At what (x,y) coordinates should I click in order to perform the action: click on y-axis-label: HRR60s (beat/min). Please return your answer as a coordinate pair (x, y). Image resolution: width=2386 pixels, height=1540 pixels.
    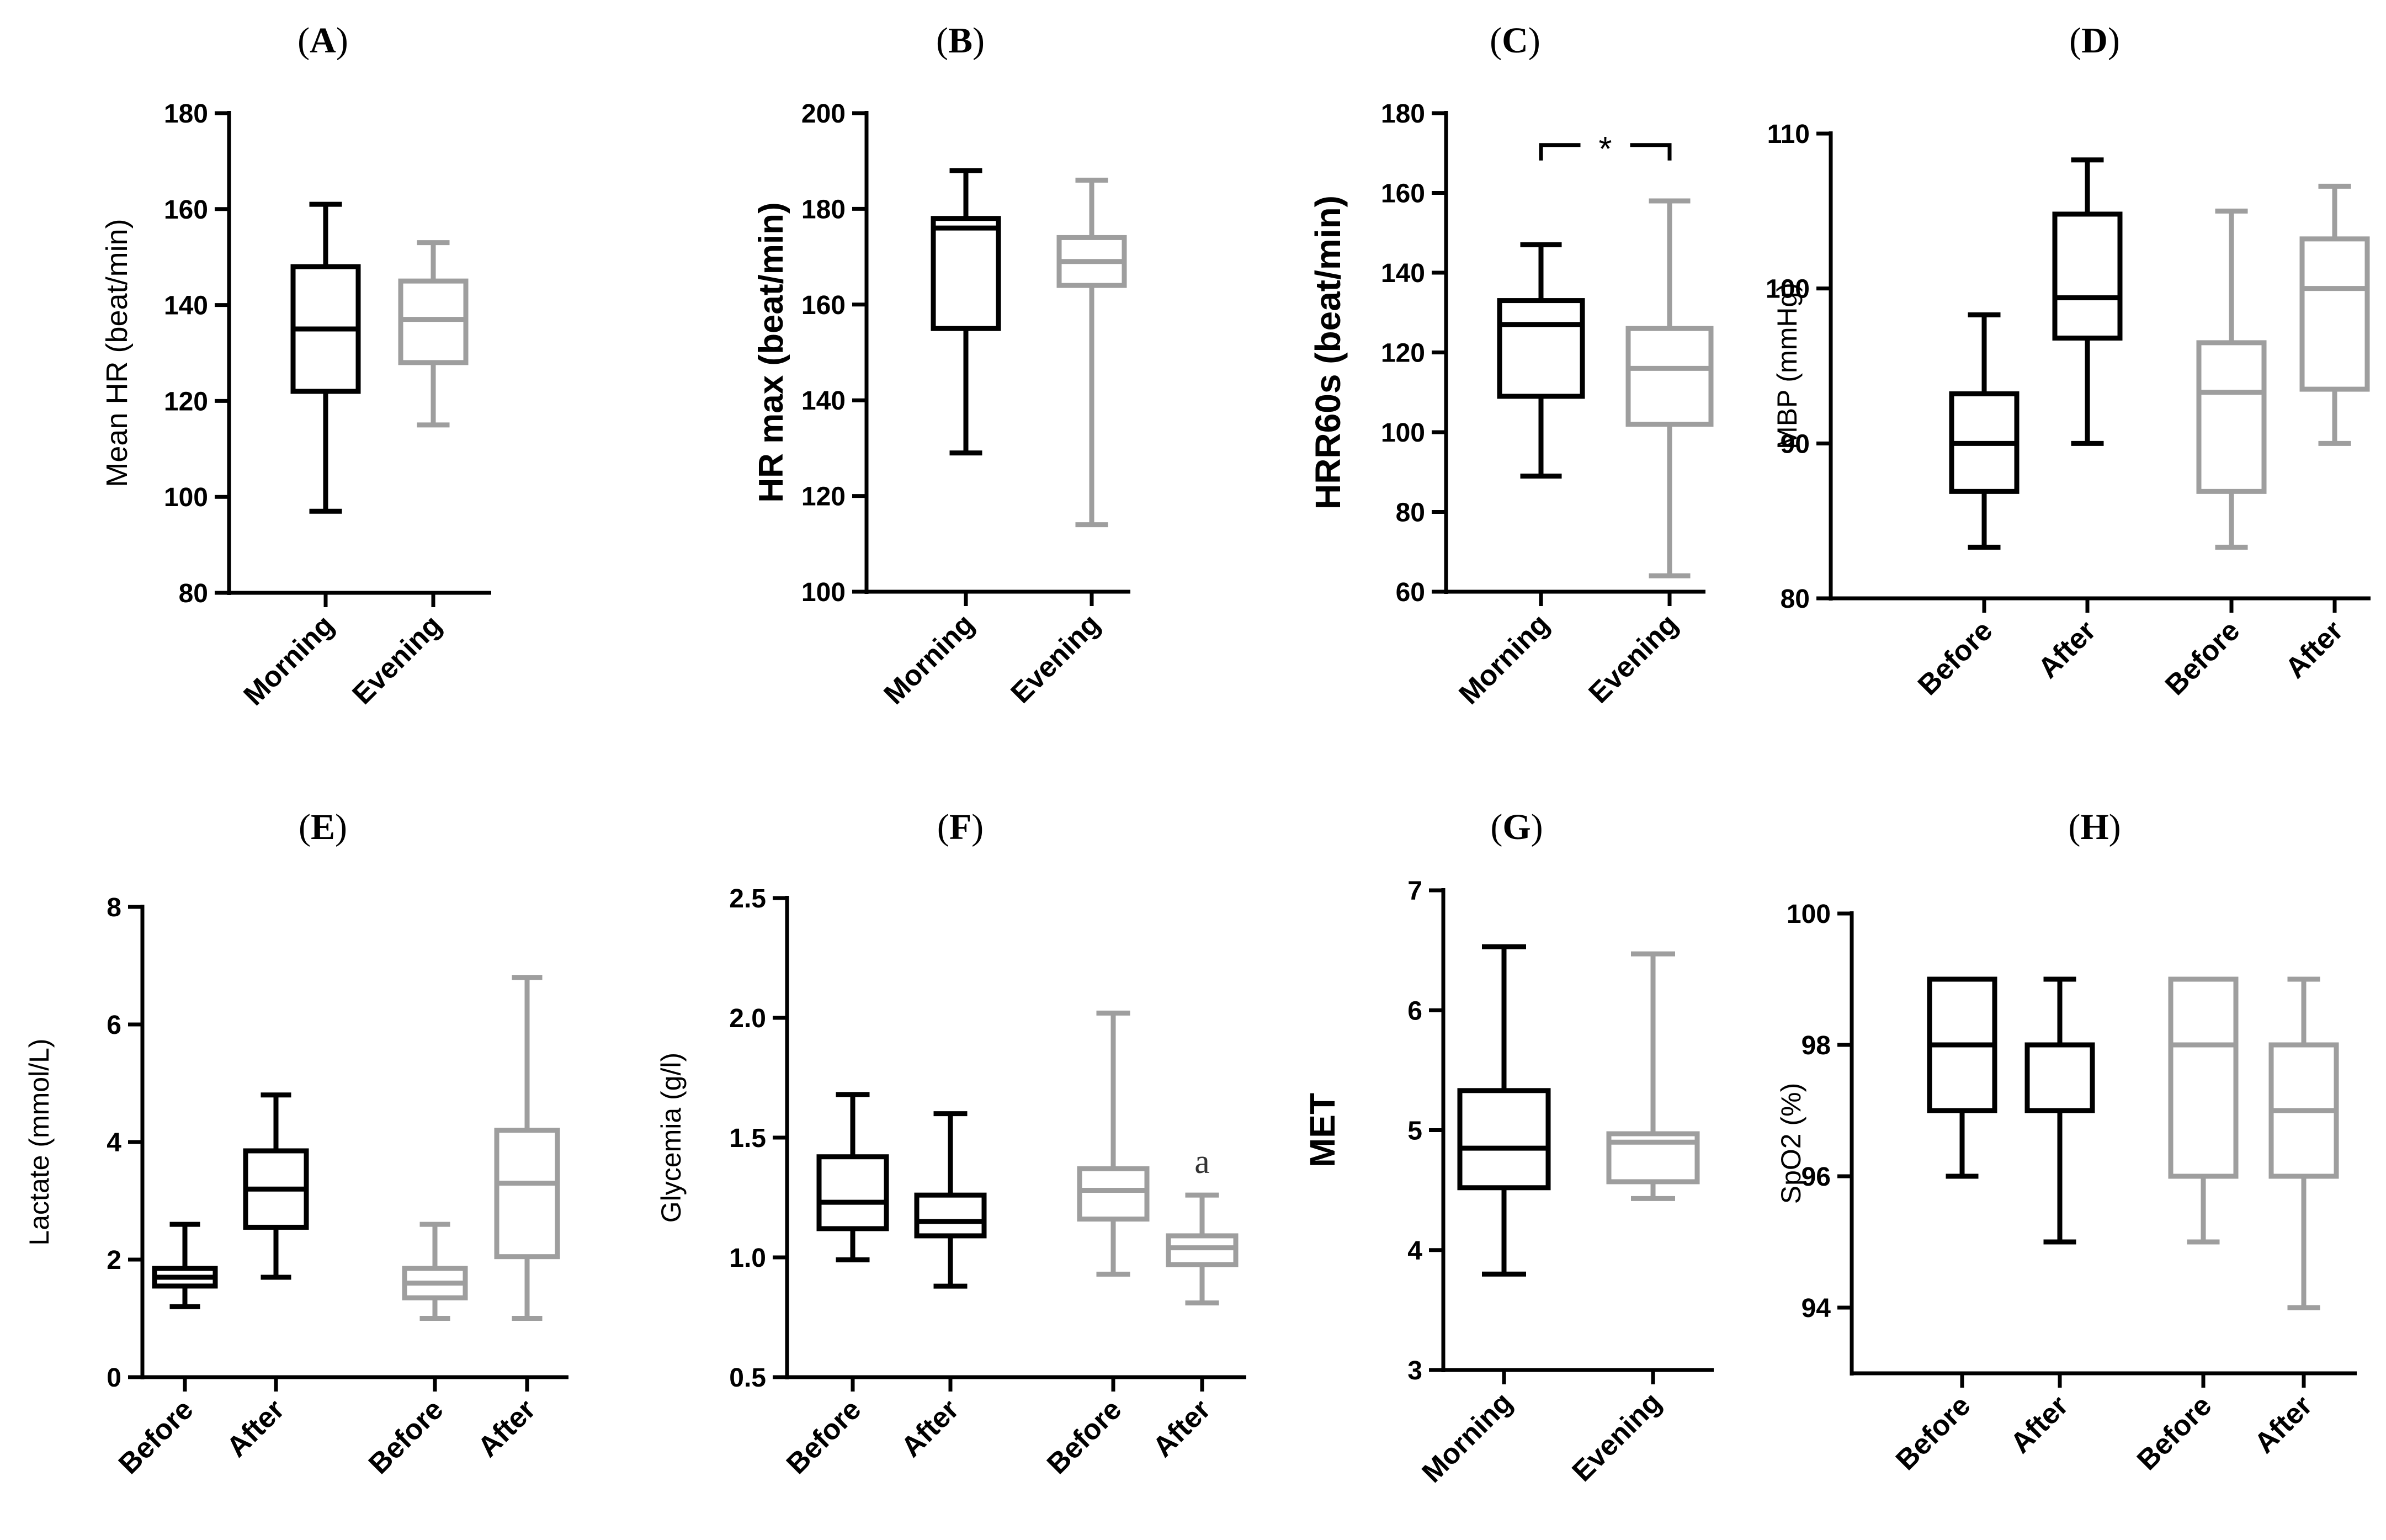
    Looking at the image, I should click on (1328, 352).